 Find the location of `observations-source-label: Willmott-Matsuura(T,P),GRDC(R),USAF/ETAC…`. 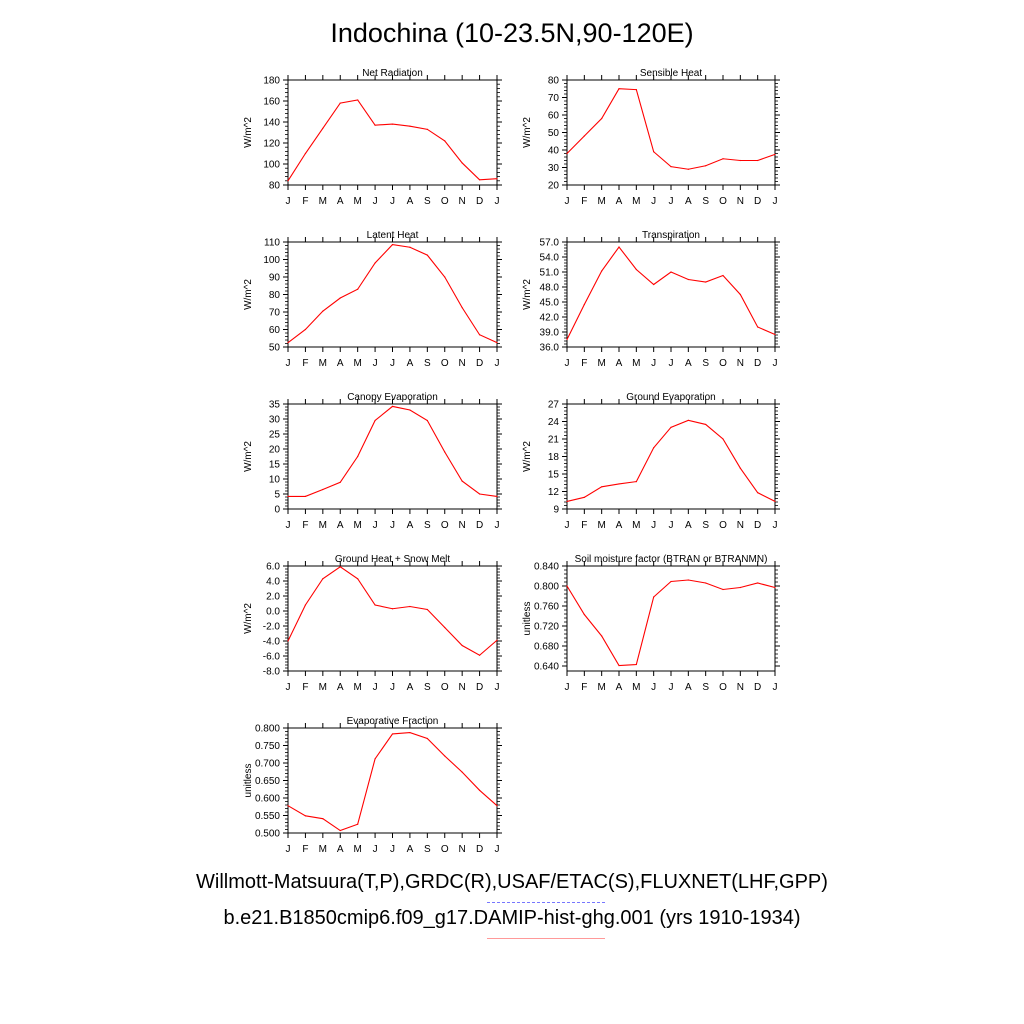

observations-source-label: Willmott-Matsuura(T,P),GRDC(R),USAF/ETAC… is located at coordinates (512, 882).